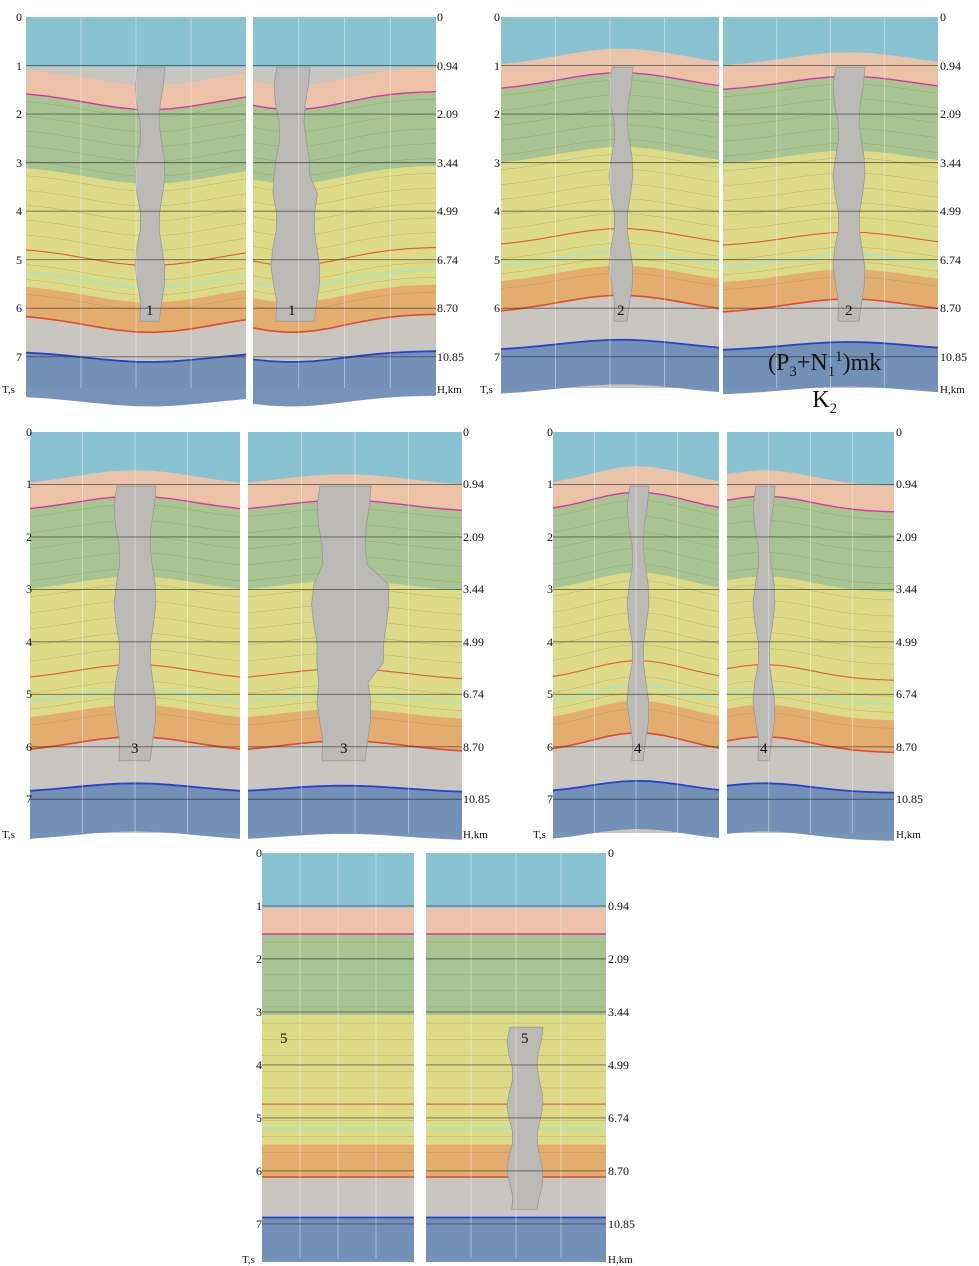  I want to click on time-tick-label: 0, so click(259, 853).